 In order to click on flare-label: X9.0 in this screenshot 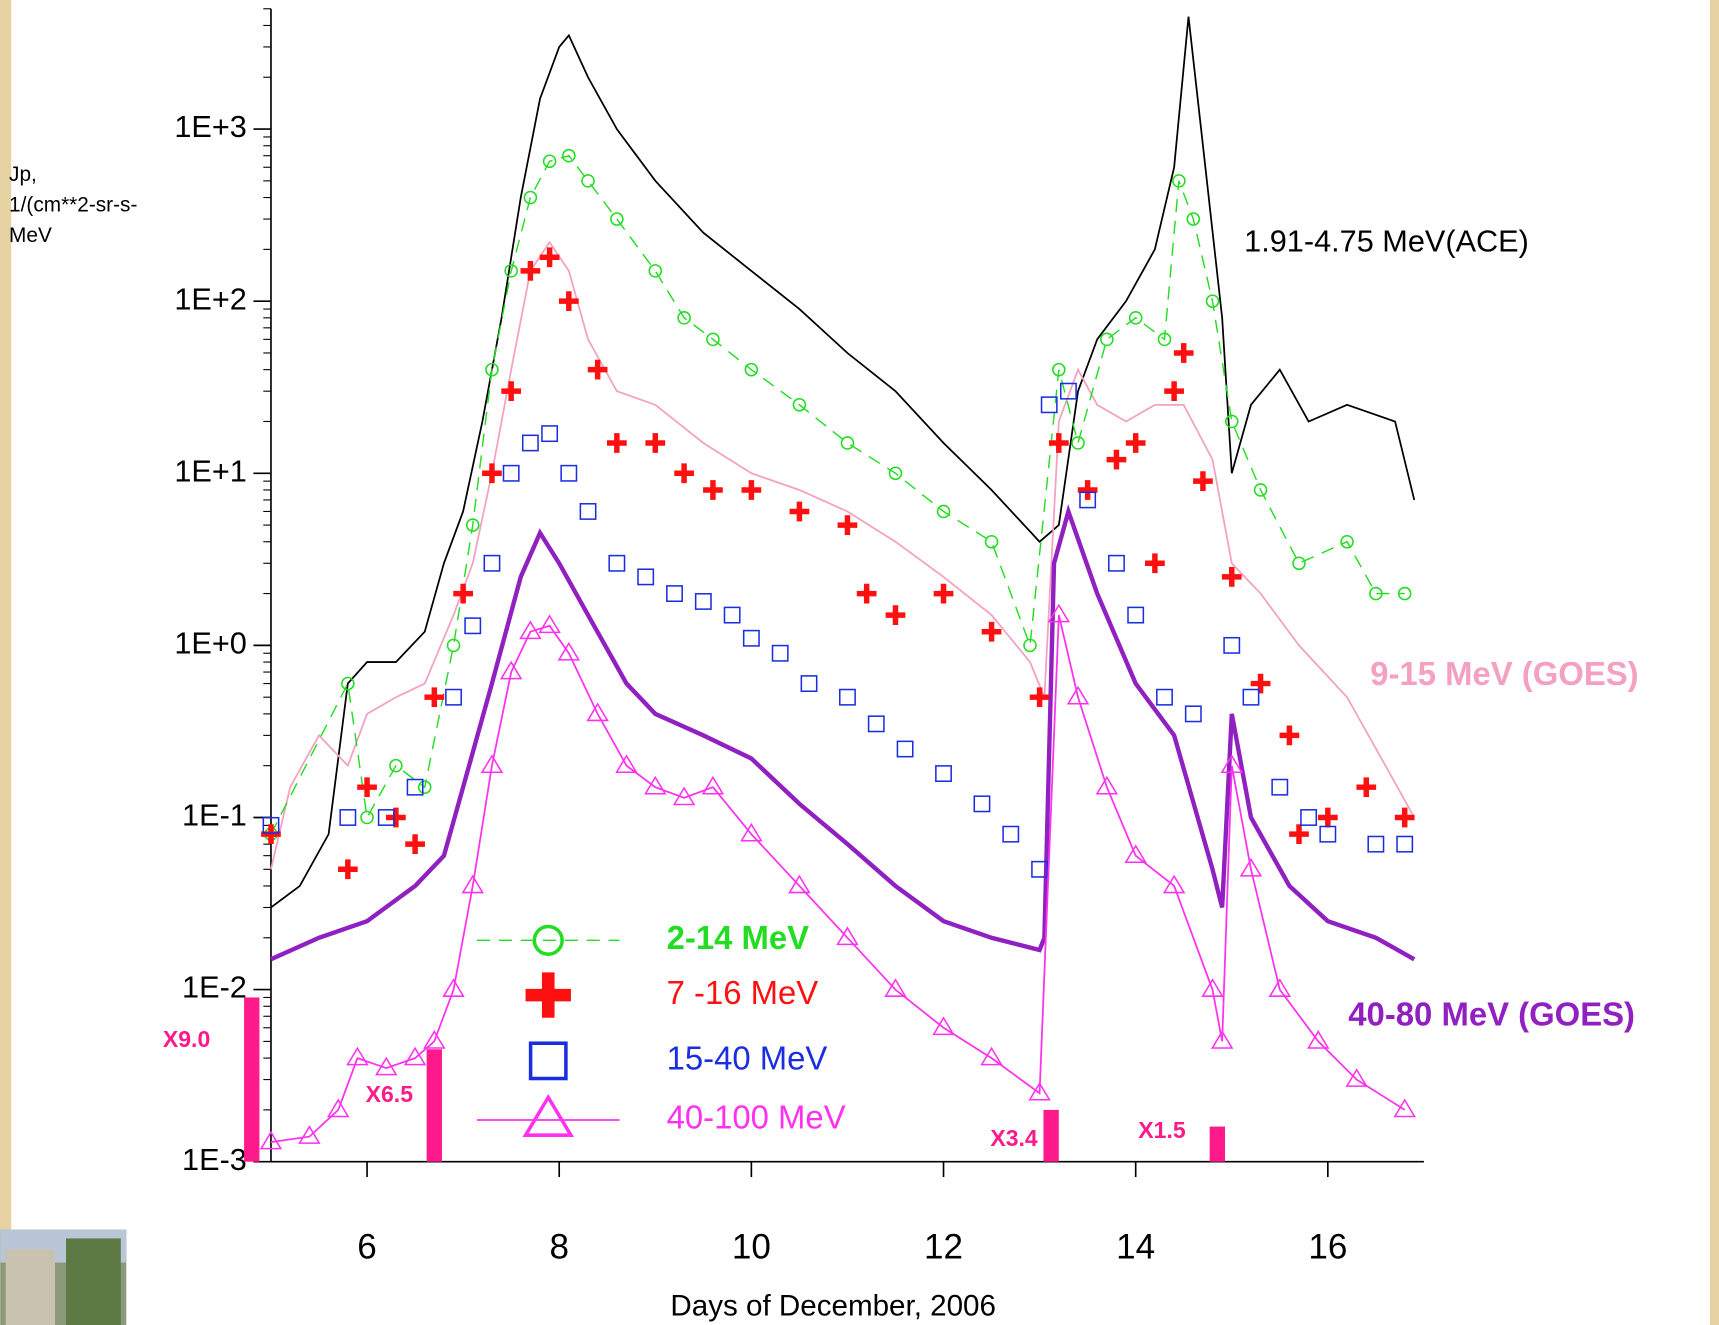, I will do `click(186, 1039)`.